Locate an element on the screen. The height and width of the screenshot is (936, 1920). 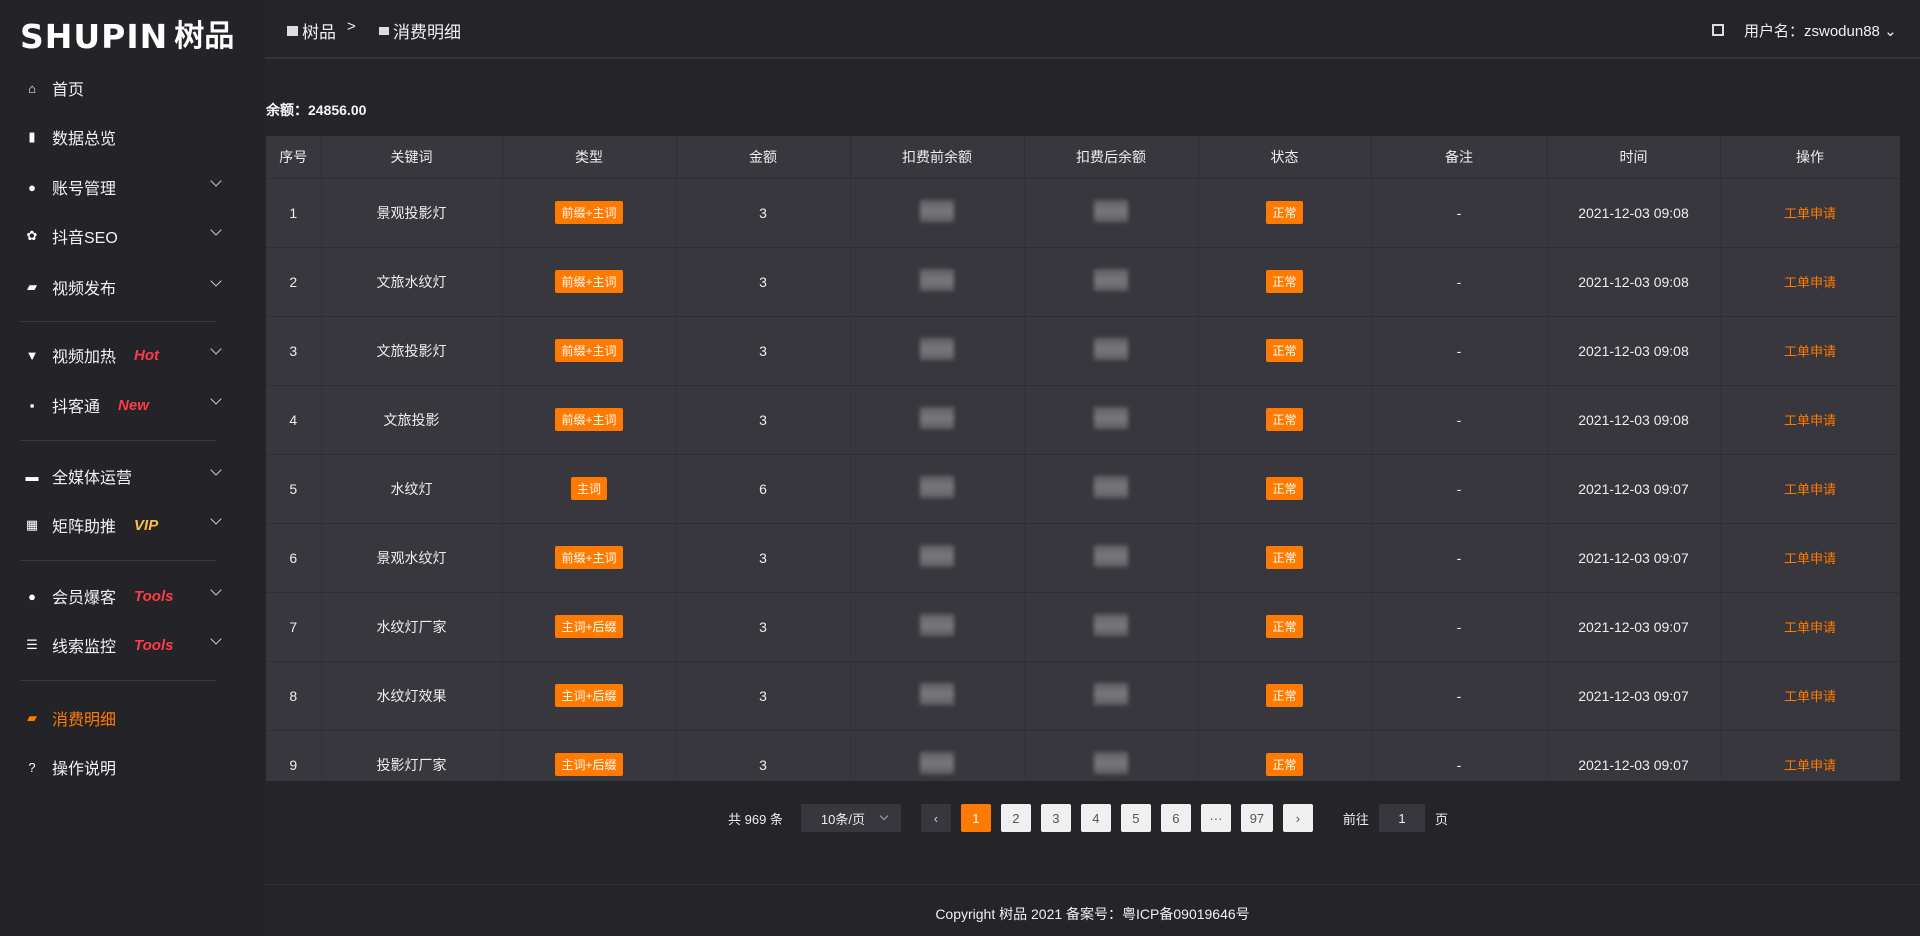
cell-0: 3 is located at coordinates (294, 351).